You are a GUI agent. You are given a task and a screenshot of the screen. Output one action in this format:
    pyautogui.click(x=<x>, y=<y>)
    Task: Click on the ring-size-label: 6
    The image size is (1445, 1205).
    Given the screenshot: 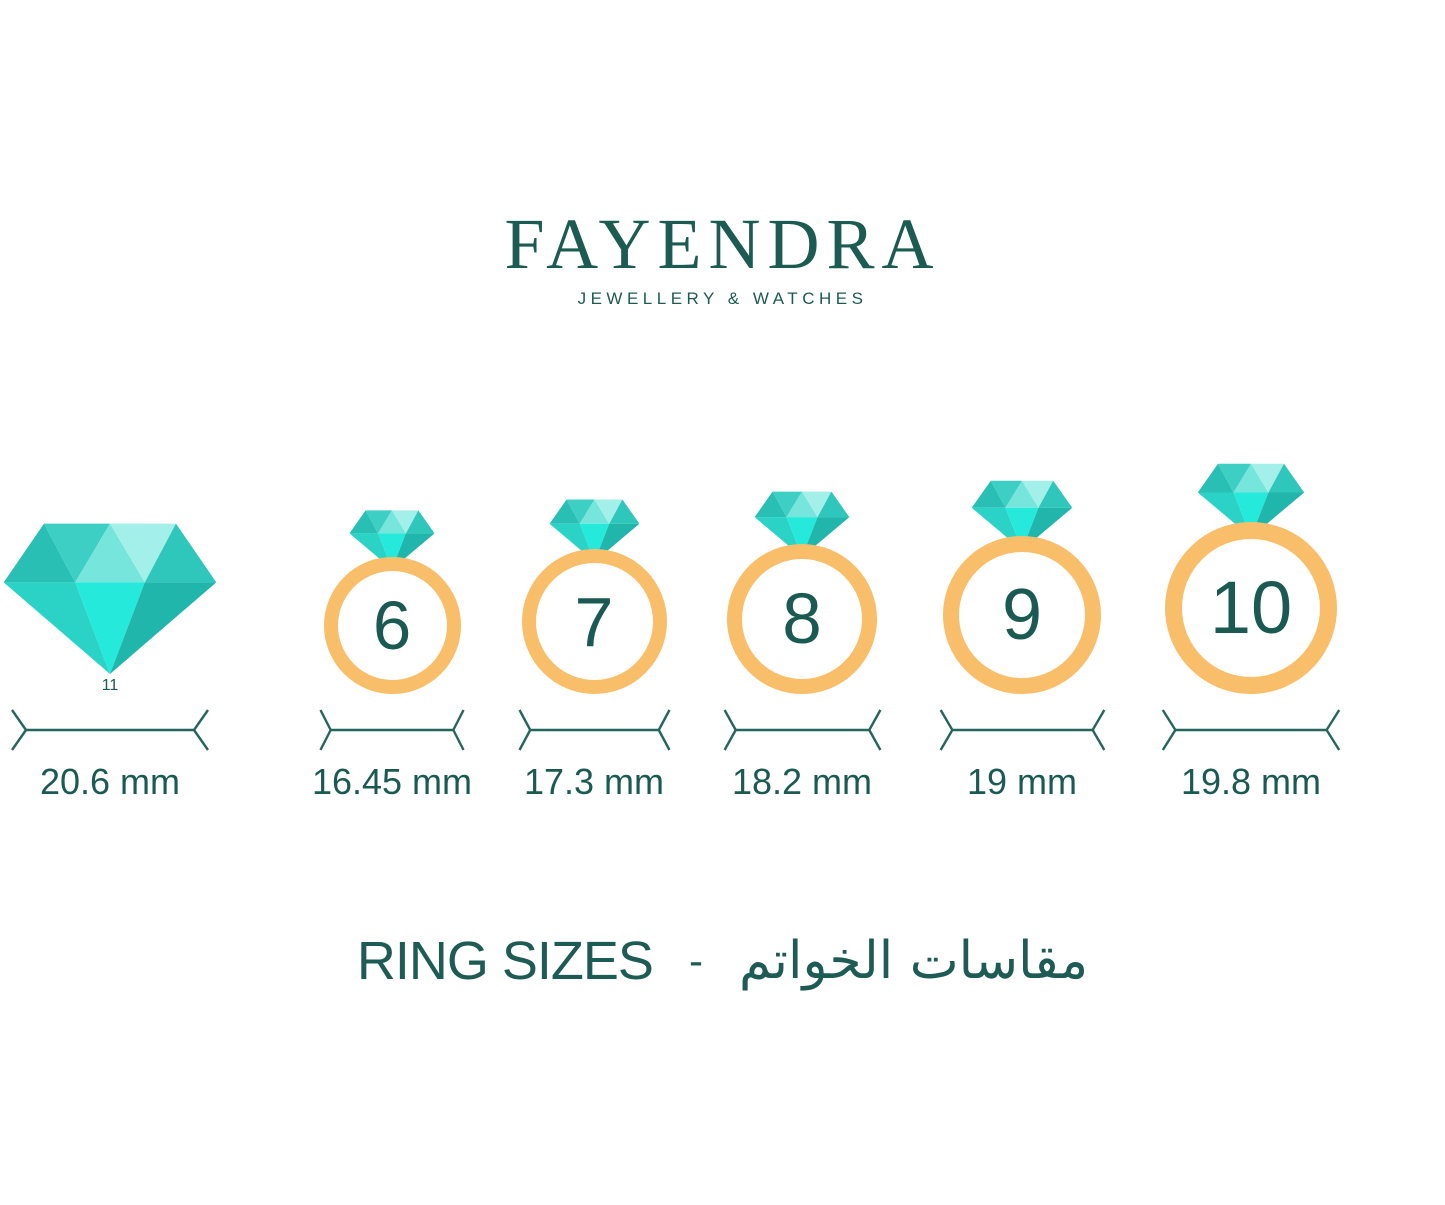 What is the action you would take?
    pyautogui.click(x=392, y=625)
    